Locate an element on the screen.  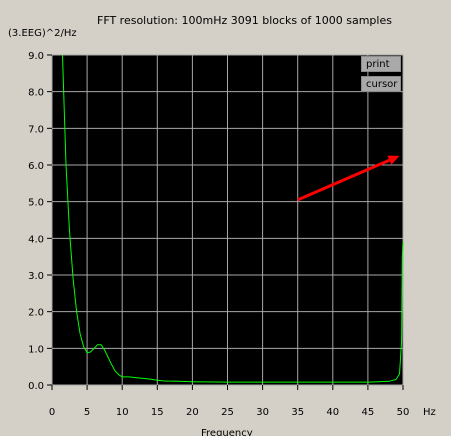
x-tick-label: 40 is located at coordinates (332, 412).